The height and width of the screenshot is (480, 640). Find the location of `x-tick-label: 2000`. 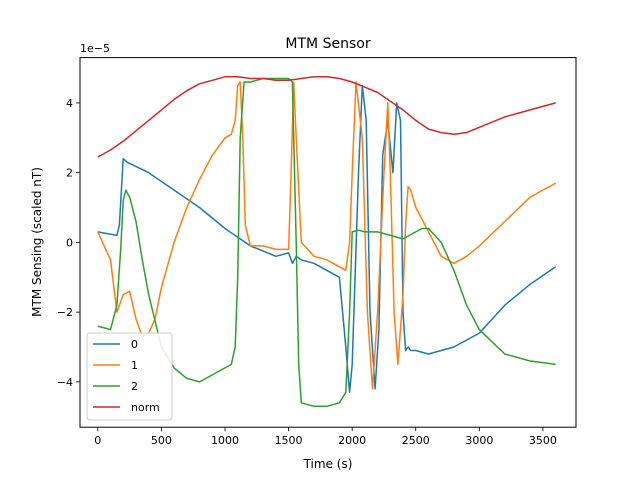

x-tick-label: 2000 is located at coordinates (352, 440).